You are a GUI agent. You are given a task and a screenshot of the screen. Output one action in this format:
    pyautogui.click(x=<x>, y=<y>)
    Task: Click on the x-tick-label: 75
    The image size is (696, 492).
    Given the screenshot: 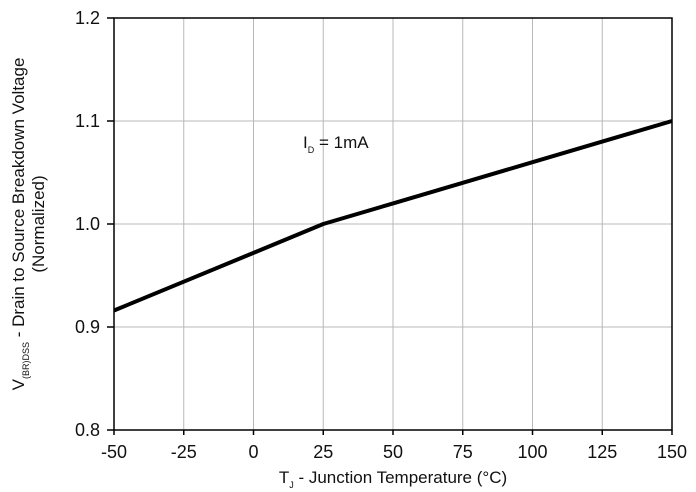 What is the action you would take?
    pyautogui.click(x=463, y=452)
    